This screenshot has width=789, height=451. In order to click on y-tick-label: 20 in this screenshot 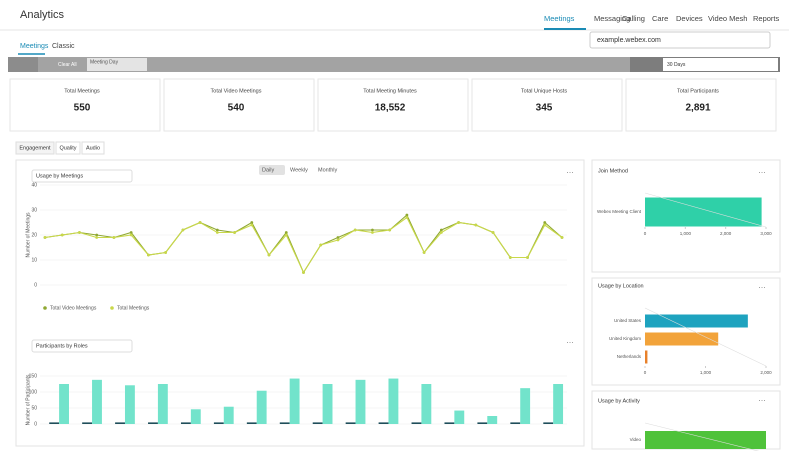, I will do `click(34, 235)`.